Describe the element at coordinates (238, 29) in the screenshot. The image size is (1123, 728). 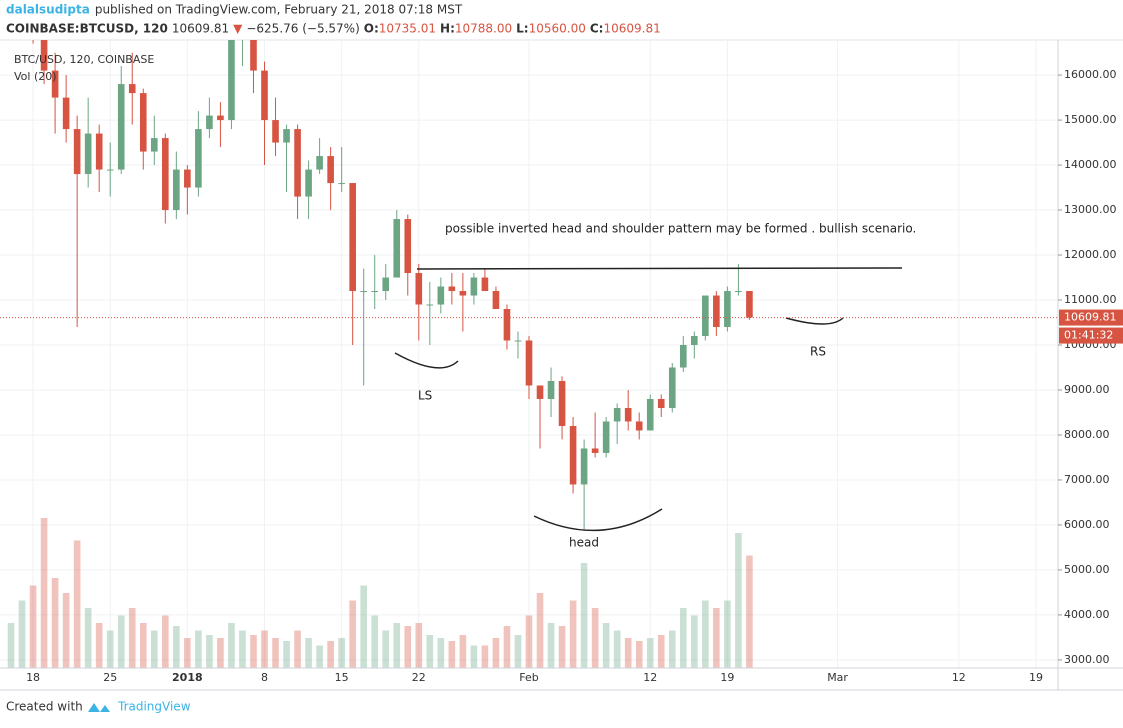
I see `change-arrow: ▼` at that location.